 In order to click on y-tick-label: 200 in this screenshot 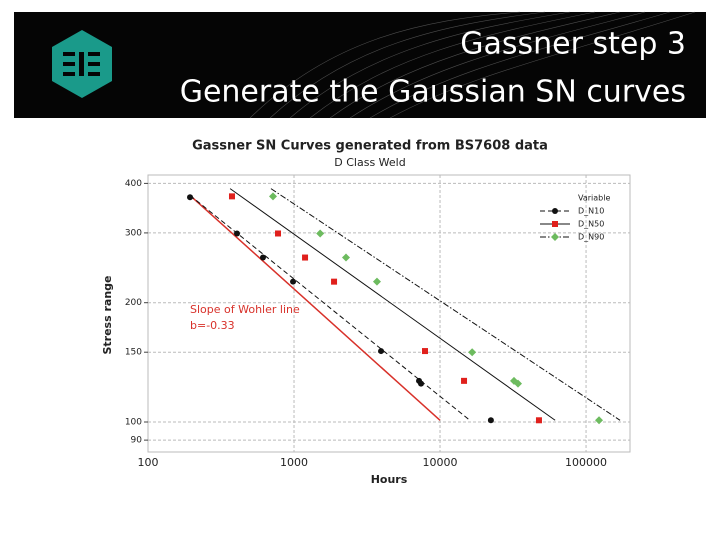, I will do `click(133, 303)`.